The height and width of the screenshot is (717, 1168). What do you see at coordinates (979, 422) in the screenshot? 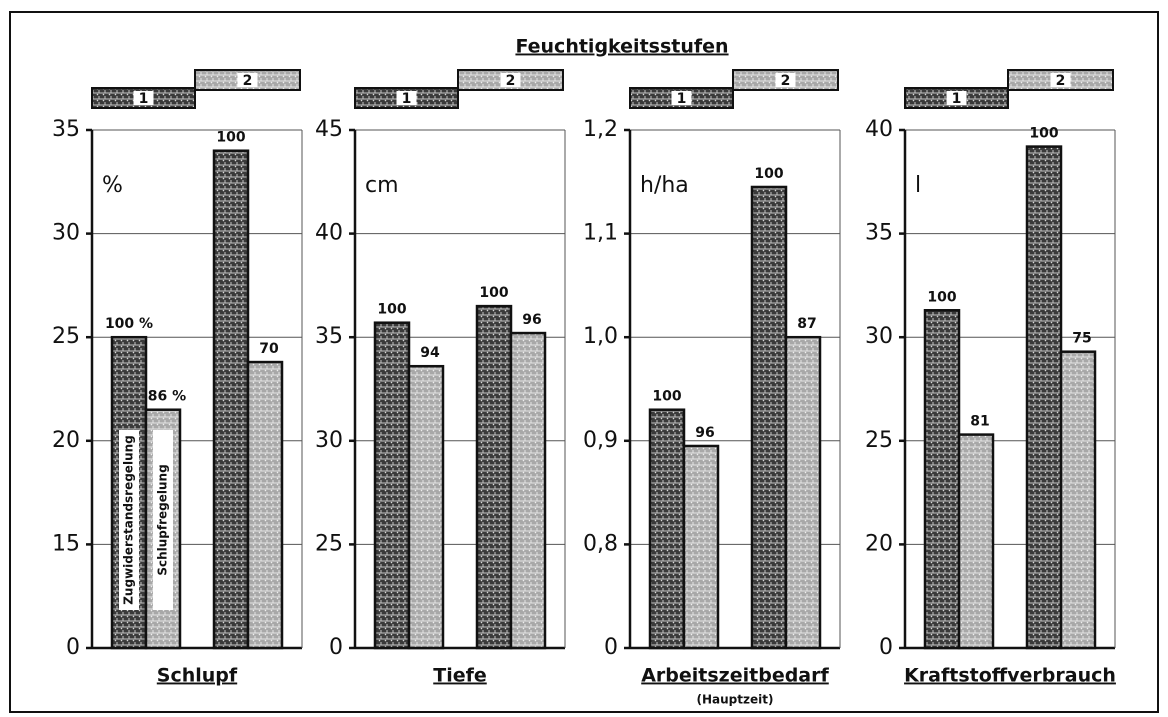
I see `value-annotation: 81` at bounding box center [979, 422].